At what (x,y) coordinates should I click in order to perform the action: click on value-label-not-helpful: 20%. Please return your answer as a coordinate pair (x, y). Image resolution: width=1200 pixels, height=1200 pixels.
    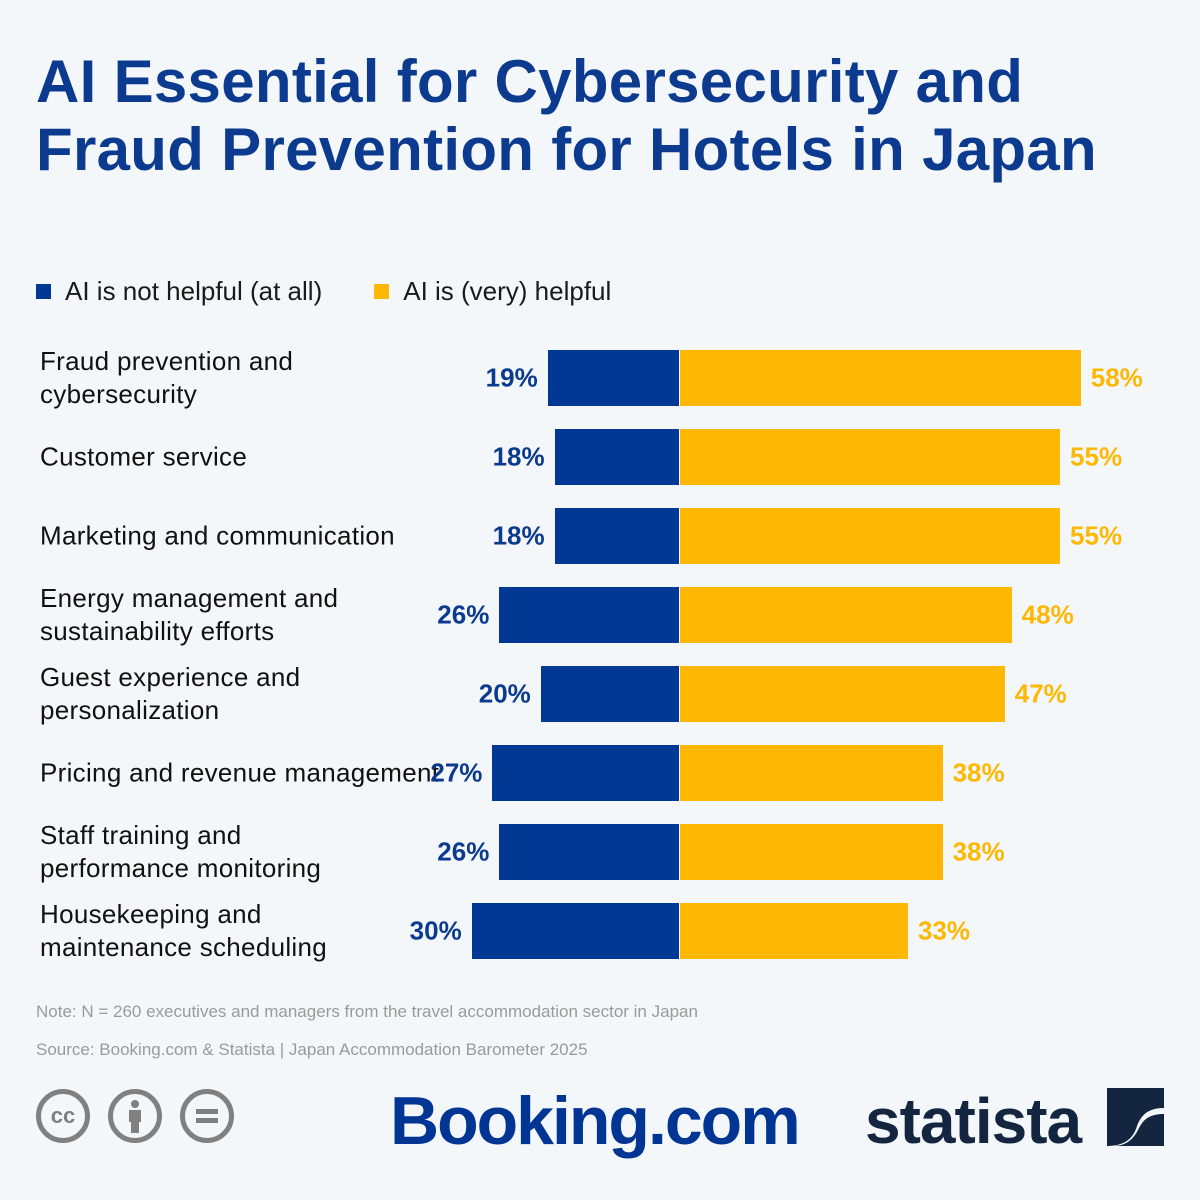
    Looking at the image, I should click on (504, 693).